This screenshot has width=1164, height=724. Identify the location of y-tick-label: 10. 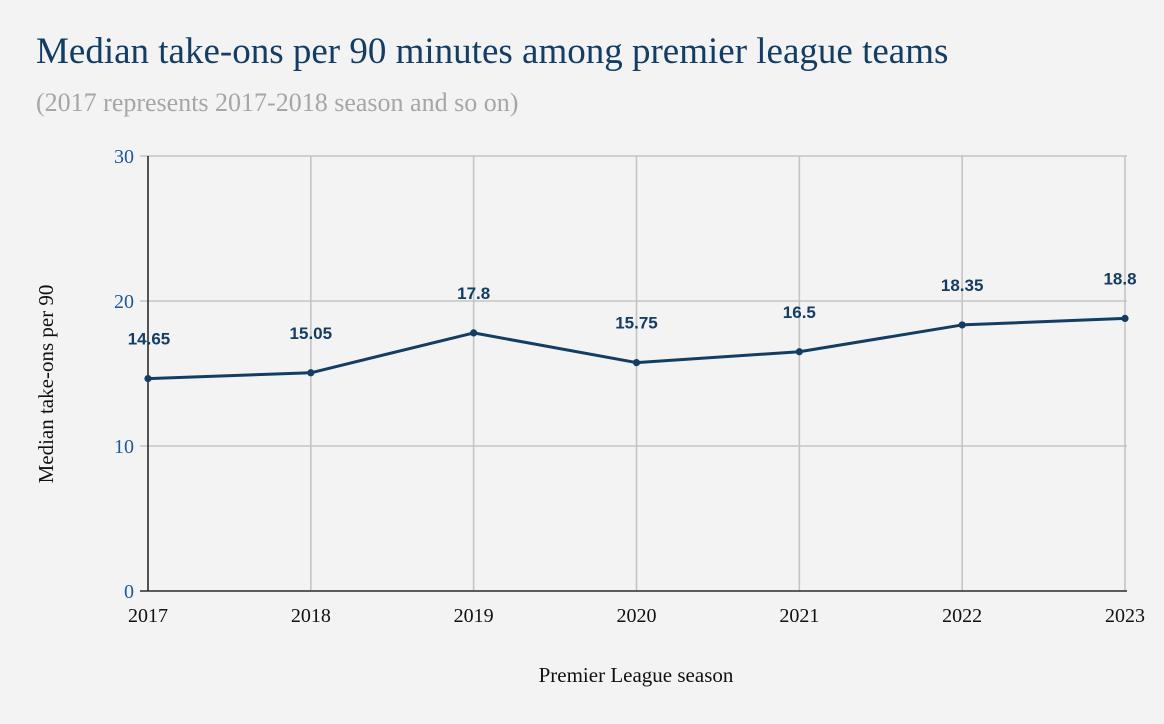
(124, 447).